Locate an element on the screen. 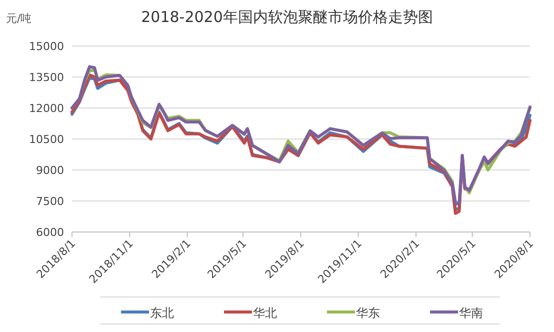  y-tick-label: 15000 is located at coordinates (46, 46).